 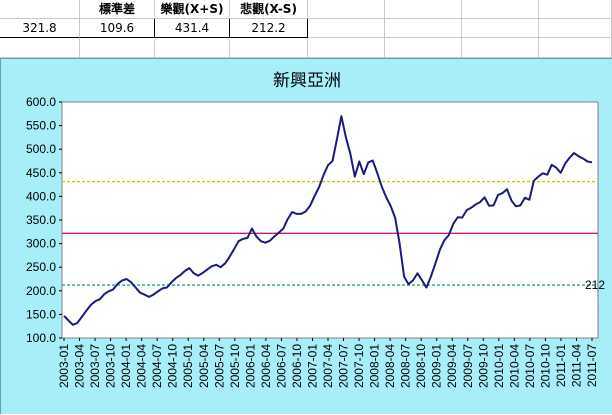 I want to click on y-tick-label: 550.0, so click(x=41, y=126).